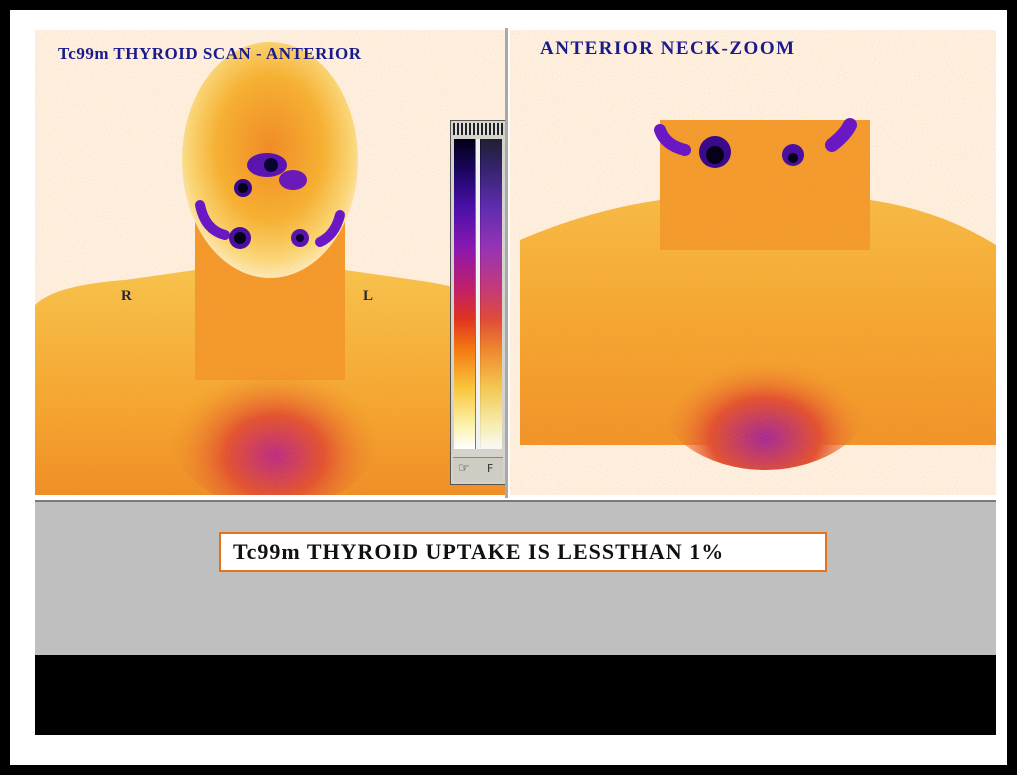 The image size is (1017, 775). I want to click on left-side-marker: L, so click(368, 296).